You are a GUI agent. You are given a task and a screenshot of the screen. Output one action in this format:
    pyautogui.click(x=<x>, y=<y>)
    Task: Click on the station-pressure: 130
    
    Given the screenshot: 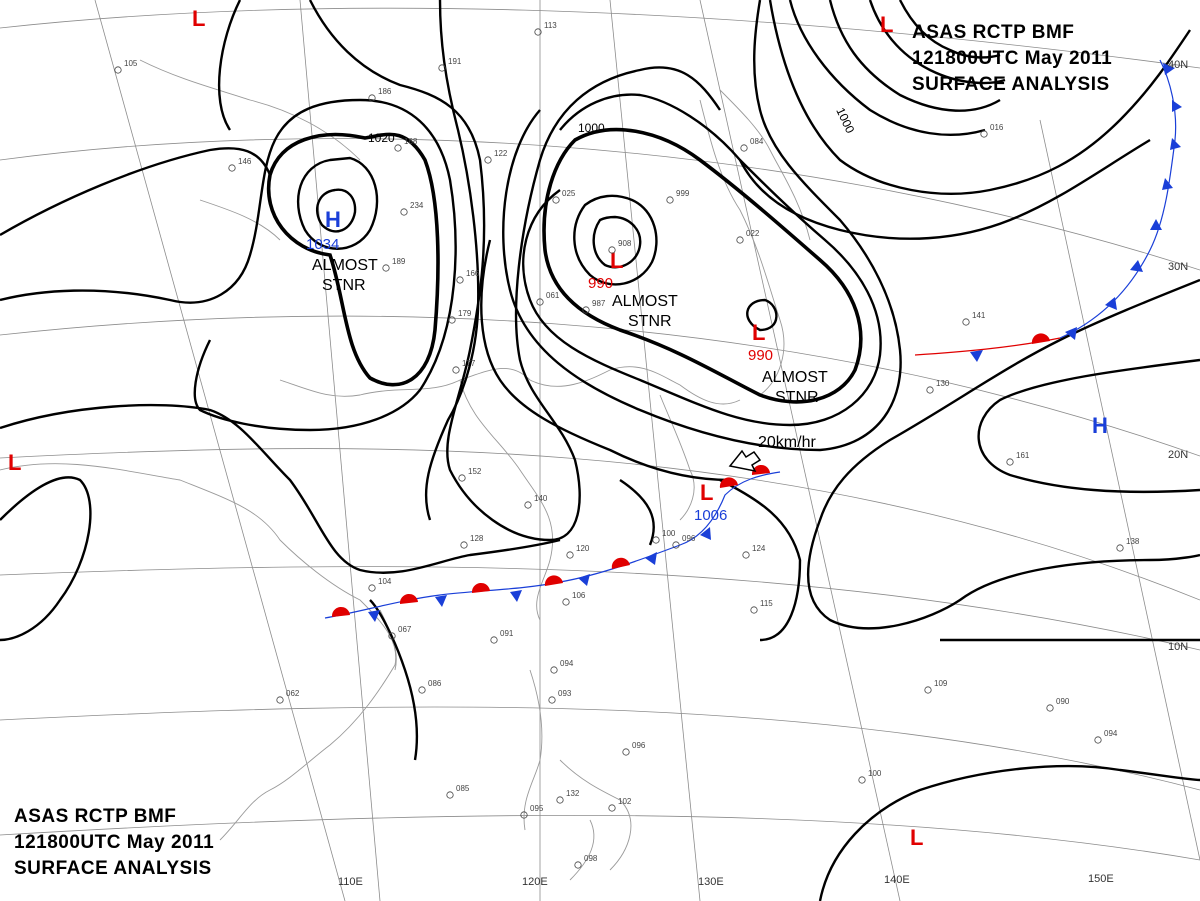 What is the action you would take?
    pyautogui.click(x=943, y=383)
    